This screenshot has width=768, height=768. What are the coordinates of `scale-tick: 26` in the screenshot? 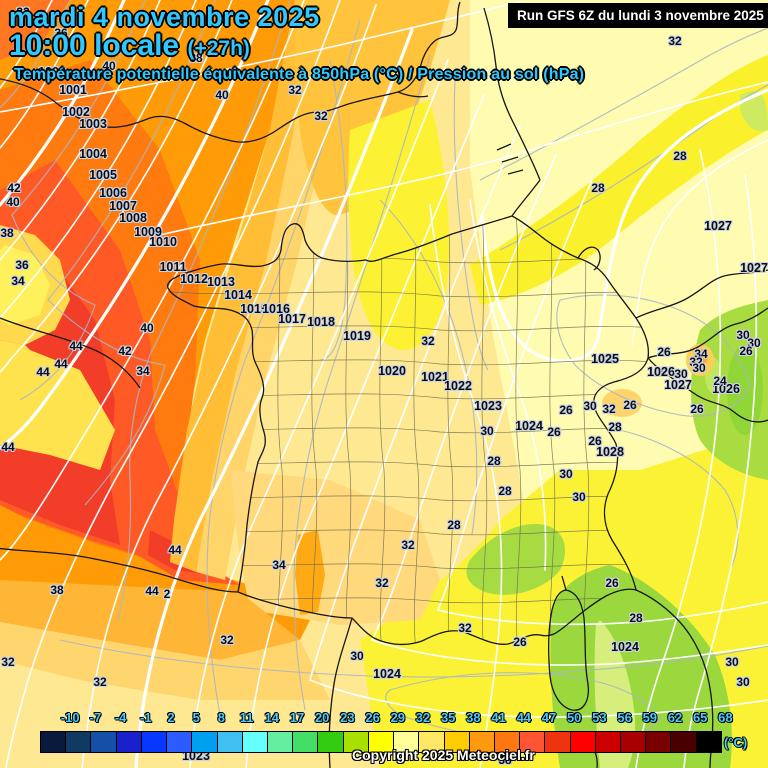 It's located at (372, 717).